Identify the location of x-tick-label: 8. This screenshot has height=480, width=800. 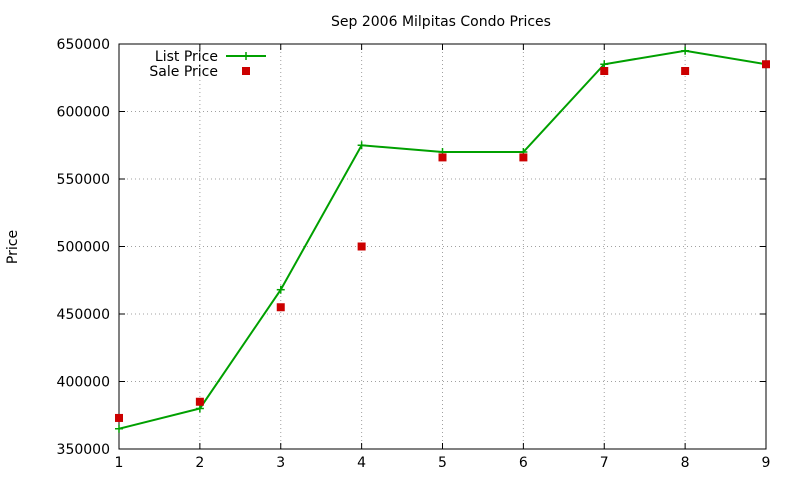
(685, 463).